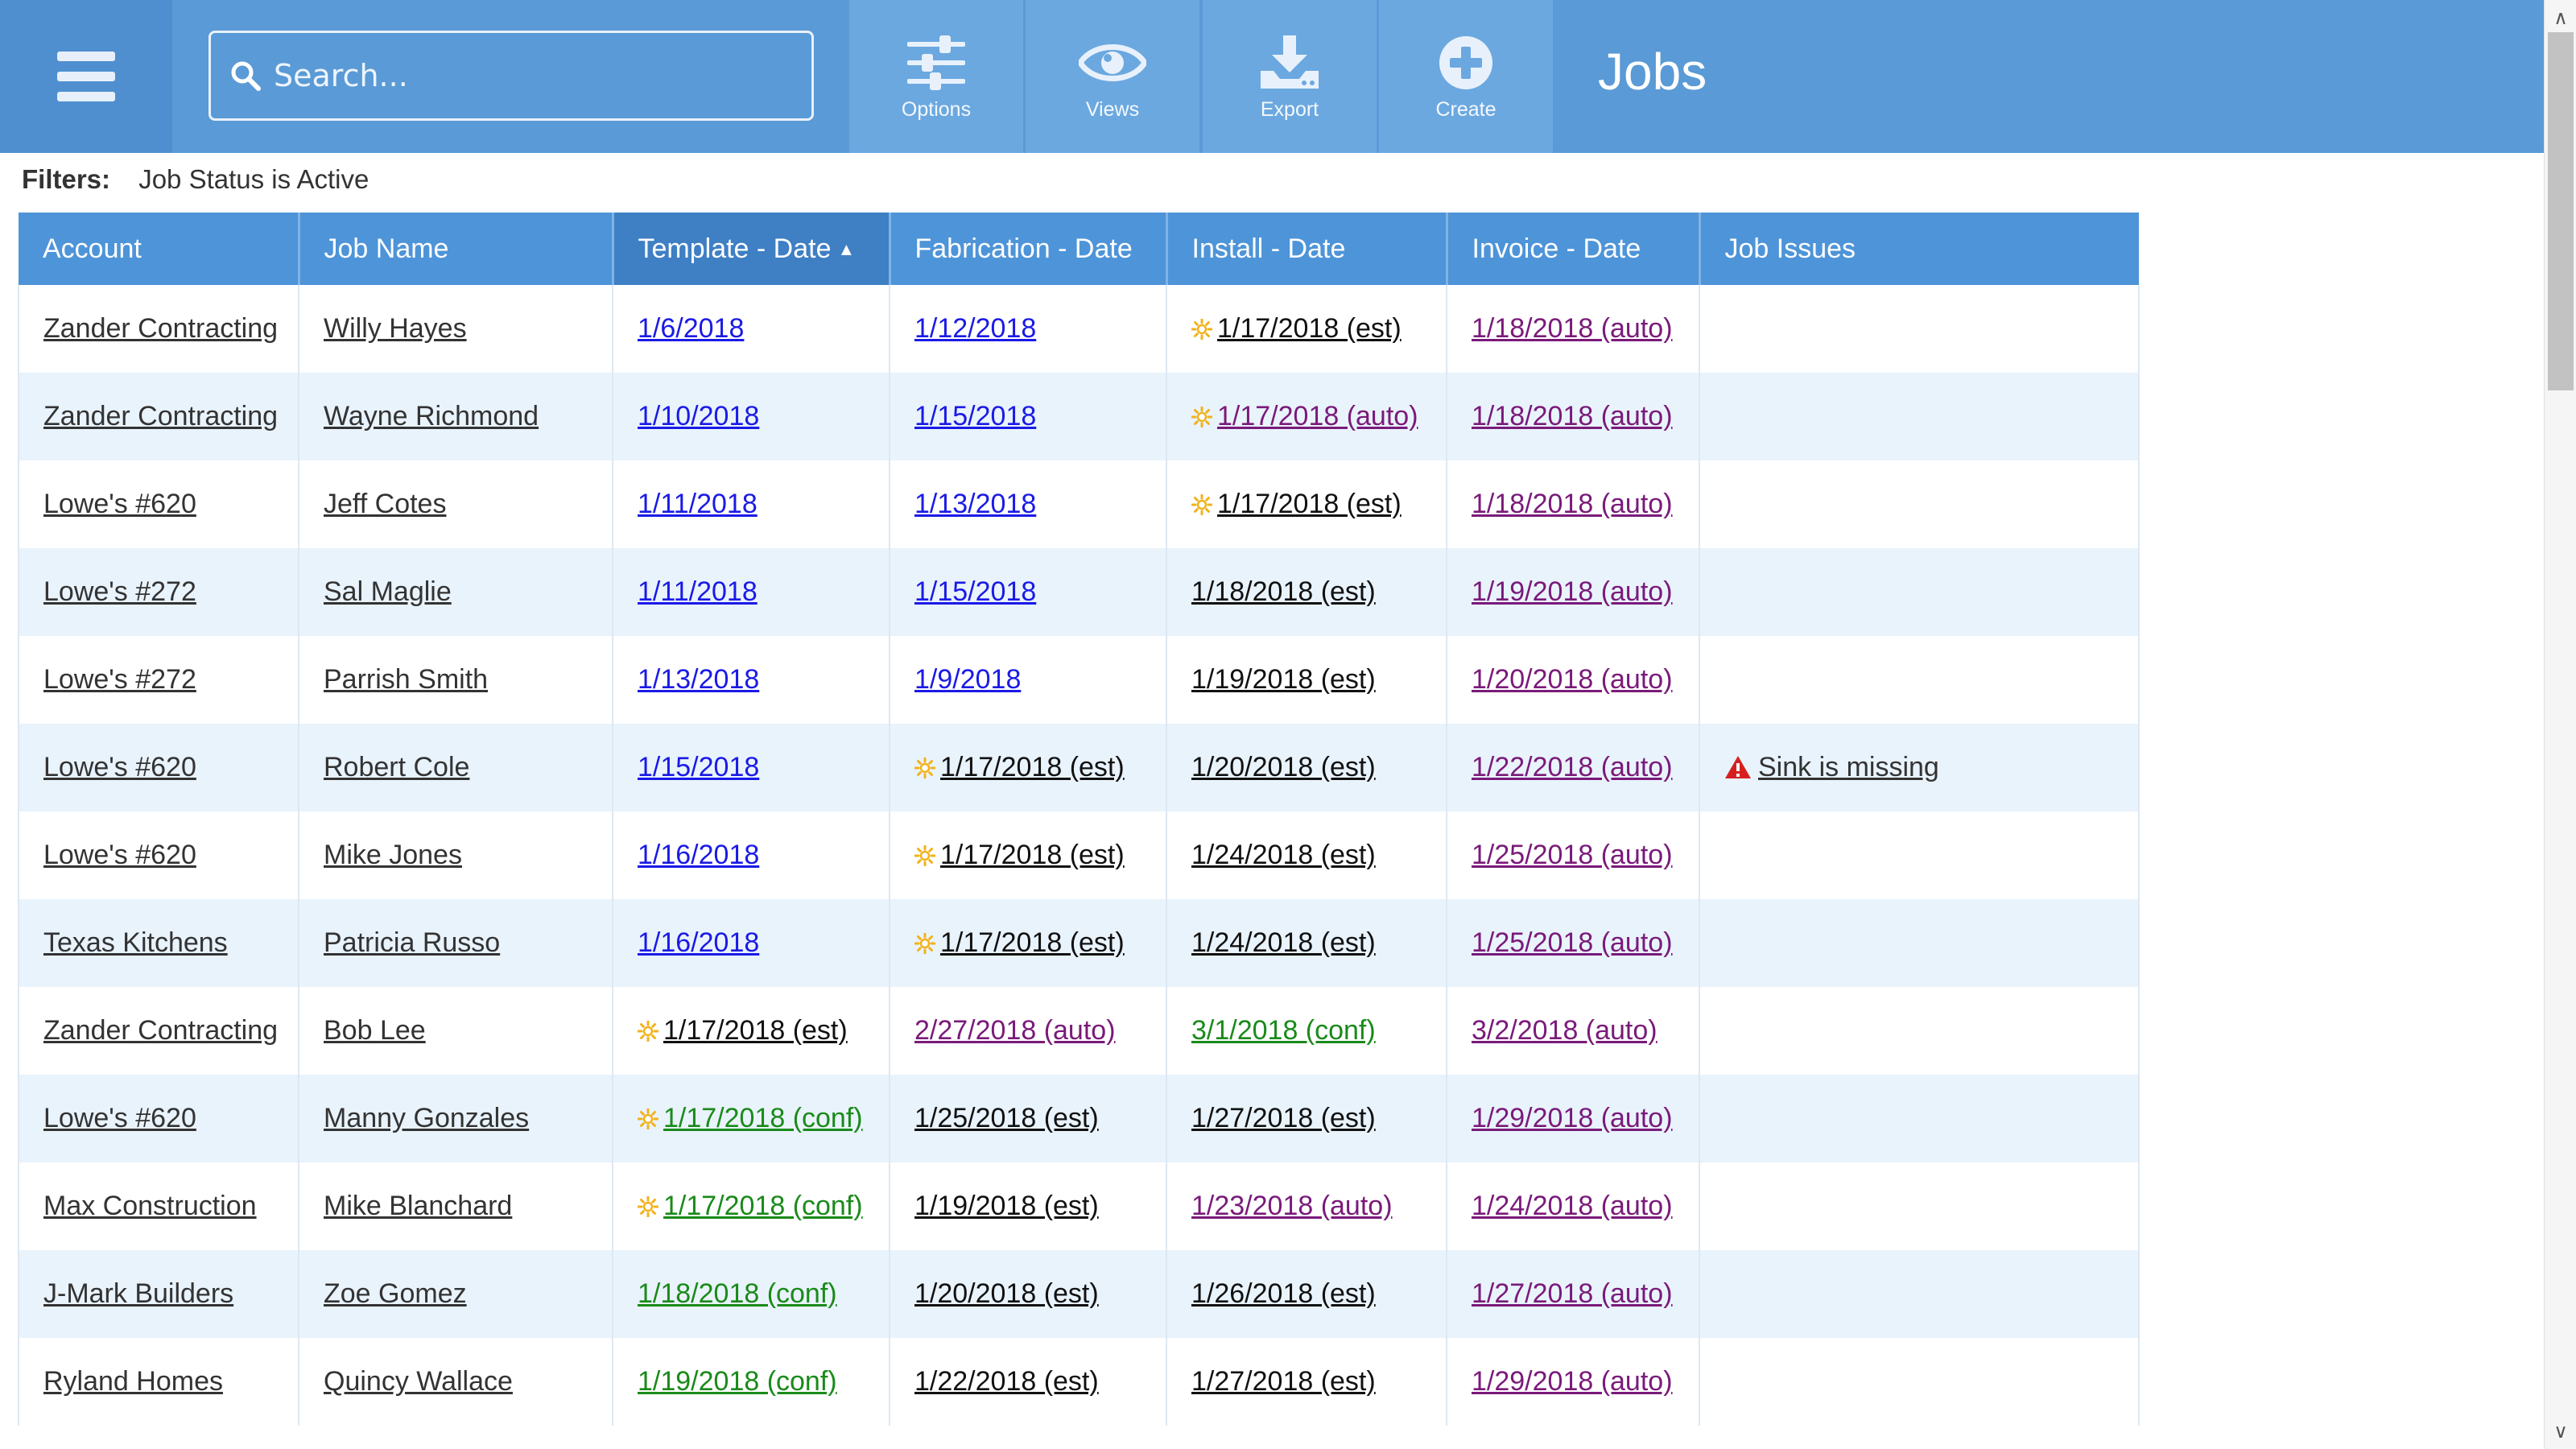 This screenshot has width=2576, height=1449. I want to click on column-header-job-name: Job Name, so click(456, 249).